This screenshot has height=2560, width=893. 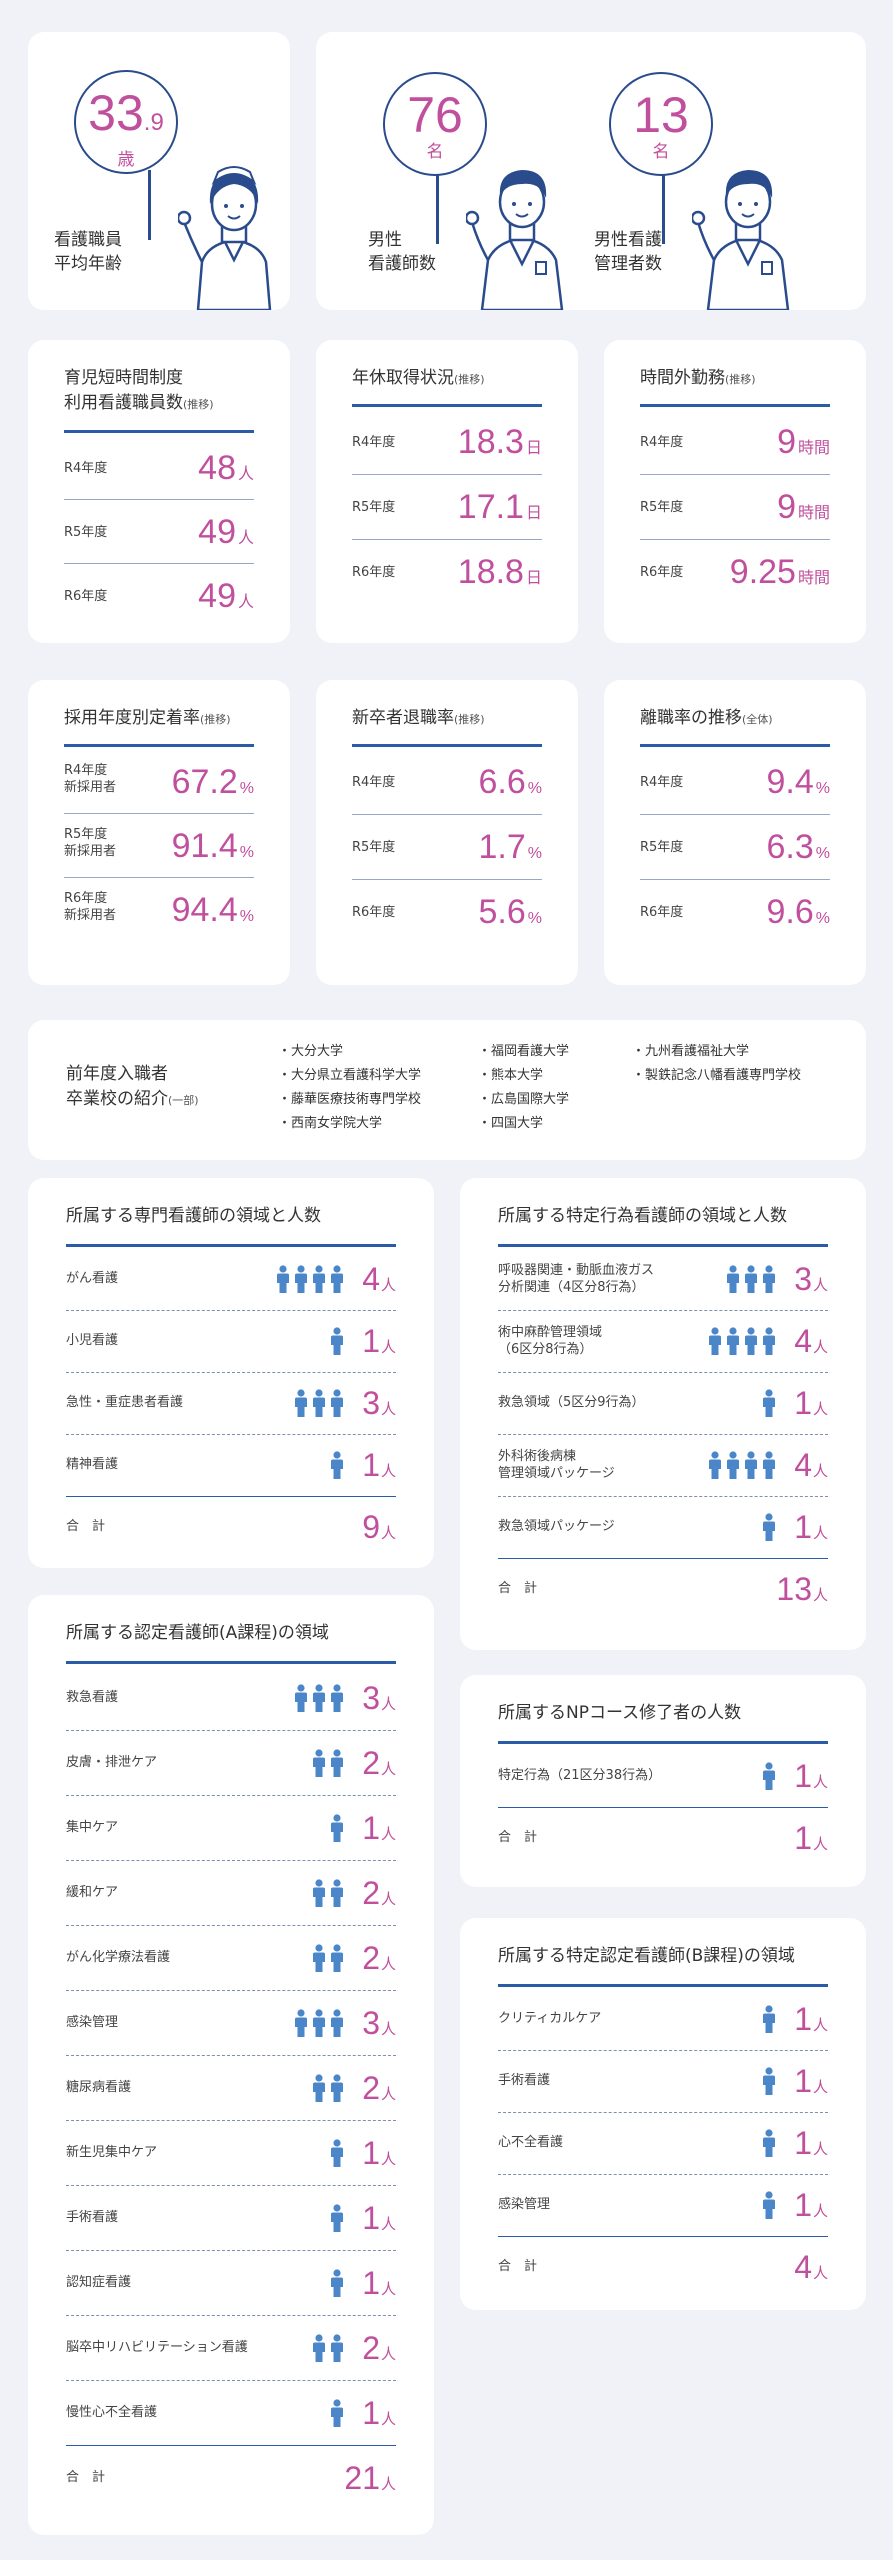 I want to click on male-nurses-sign: 76 名, so click(x=435, y=124).